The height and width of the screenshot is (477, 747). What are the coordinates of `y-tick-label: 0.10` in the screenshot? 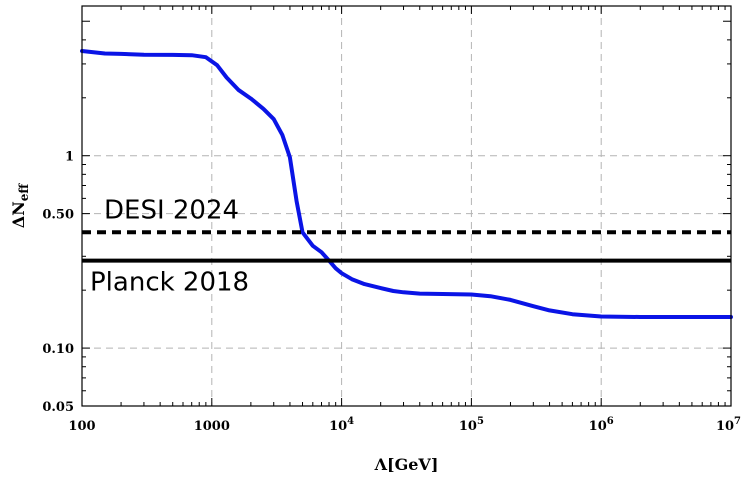 It's located at (58, 349).